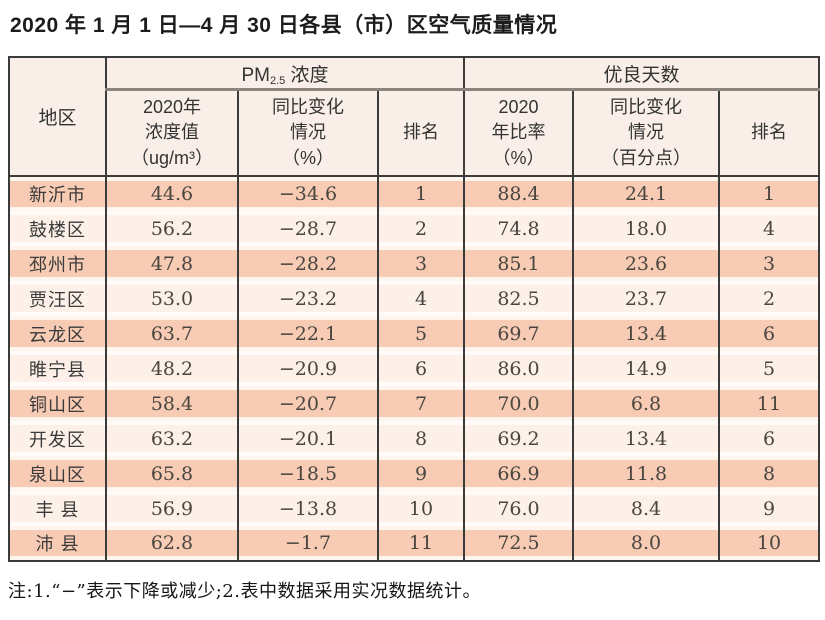 The width and height of the screenshot is (825, 620). What do you see at coordinates (421, 403) in the screenshot?
I see `pm-rank-cell: 7` at bounding box center [421, 403].